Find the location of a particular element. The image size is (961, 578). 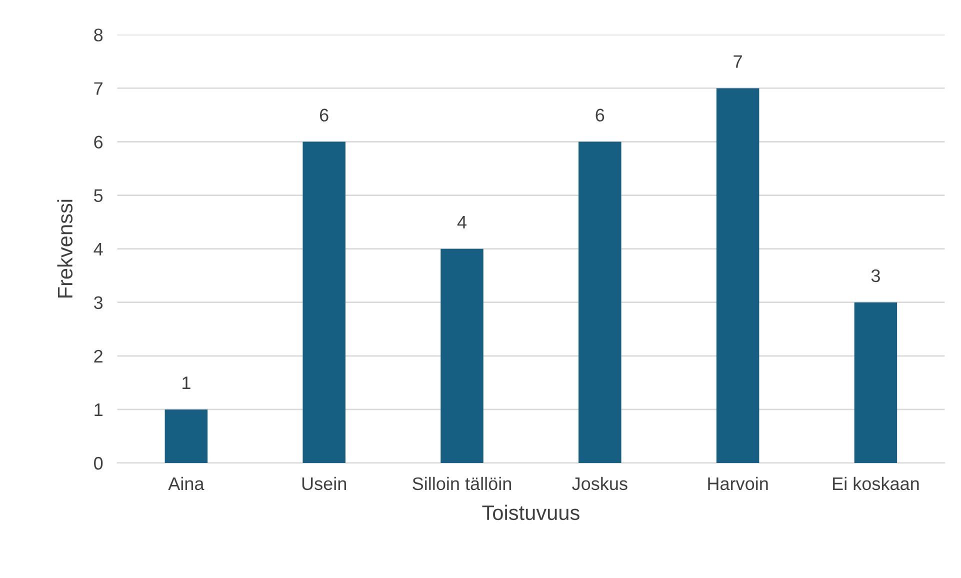

y-tick-label: 8 is located at coordinates (98, 35).